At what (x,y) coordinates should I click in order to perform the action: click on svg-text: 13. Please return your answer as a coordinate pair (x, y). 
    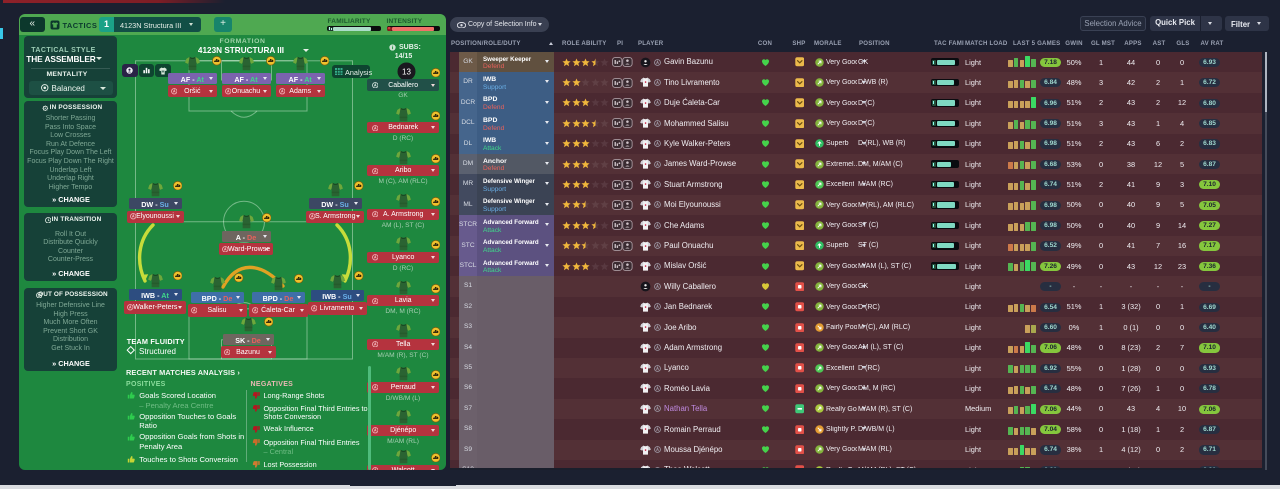
    Looking at the image, I should click on (406, 71).